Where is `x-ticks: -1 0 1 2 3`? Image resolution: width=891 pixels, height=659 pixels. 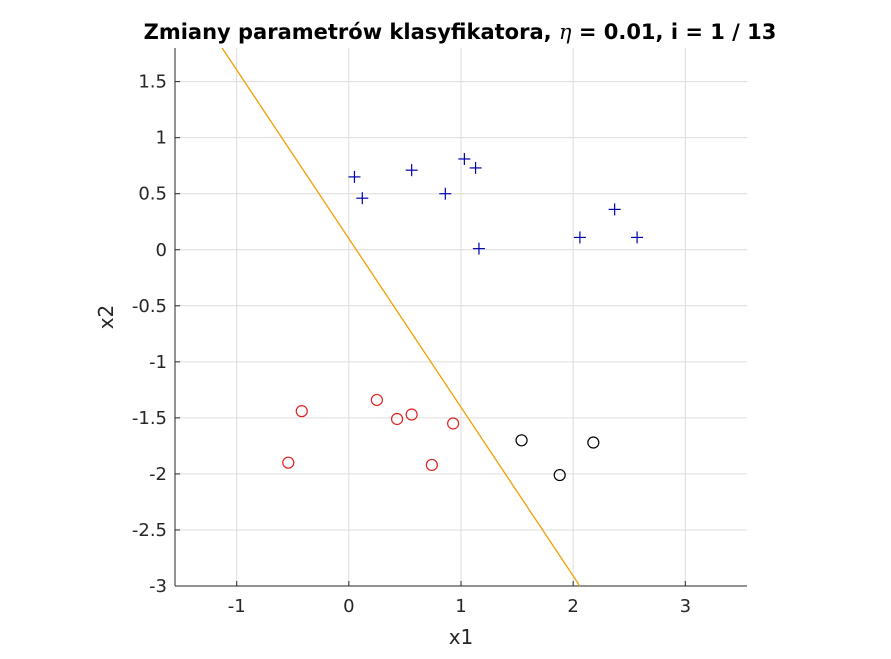 x-ticks: -1 0 1 2 3 is located at coordinates (459, 599).